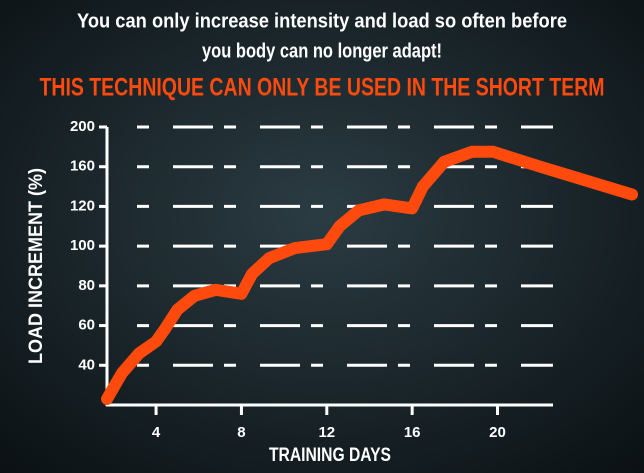  What do you see at coordinates (156, 432) in the screenshot?
I see `x-tick-label: 4` at bounding box center [156, 432].